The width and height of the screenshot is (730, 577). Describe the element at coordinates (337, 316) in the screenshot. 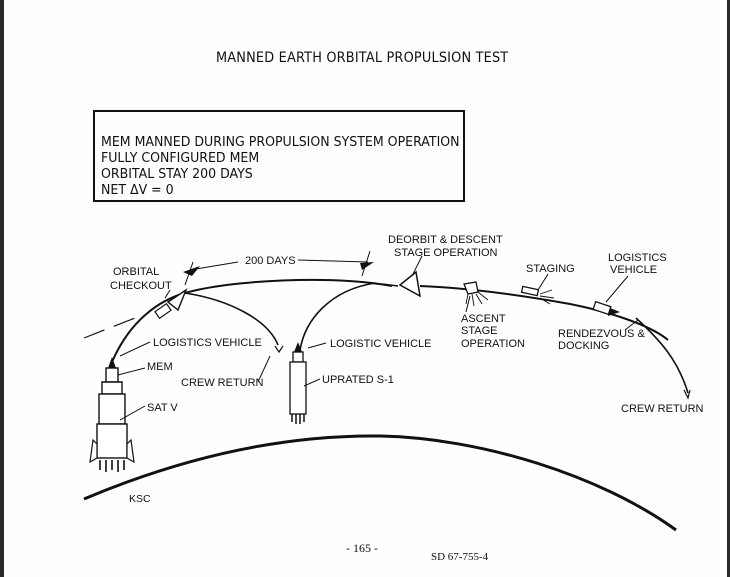

I see `logistic-vehicle-ascent` at that location.